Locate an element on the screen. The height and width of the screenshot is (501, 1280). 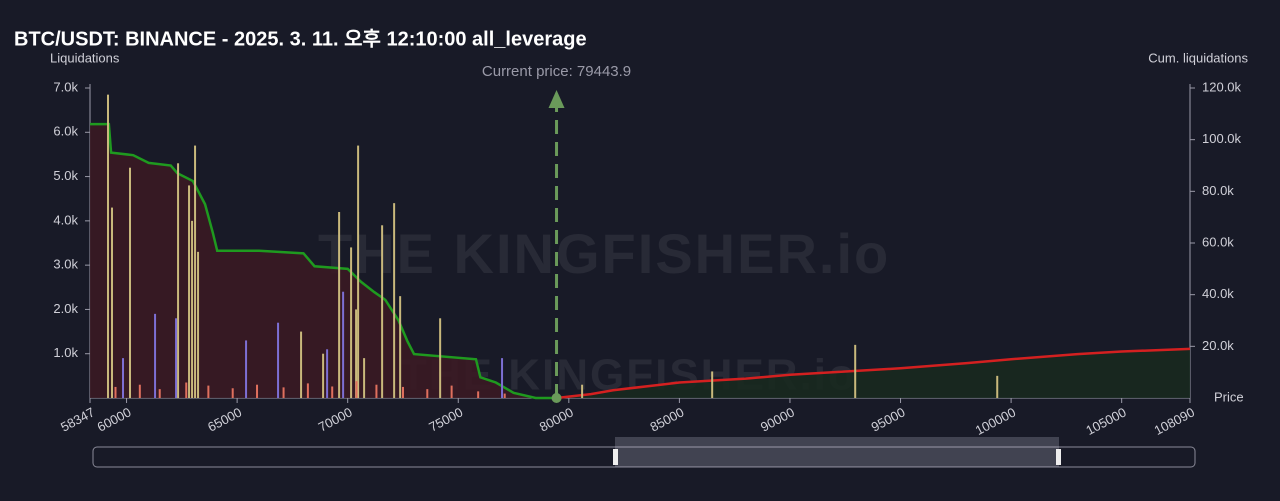
y-tick-label: 4.0k is located at coordinates (65, 219).